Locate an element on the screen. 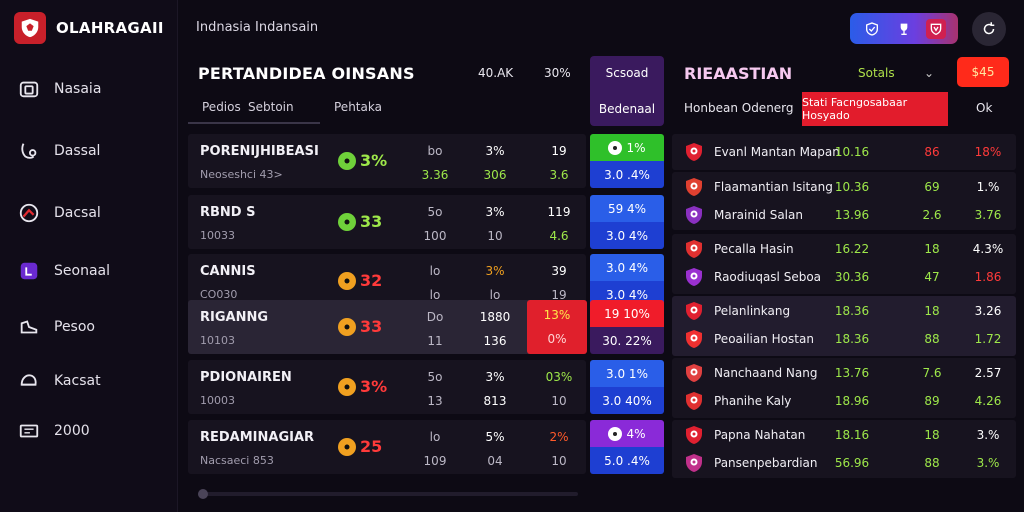 This screenshot has width=1024, height=512. sidebar-item-7: 2000 is located at coordinates (93, 431).